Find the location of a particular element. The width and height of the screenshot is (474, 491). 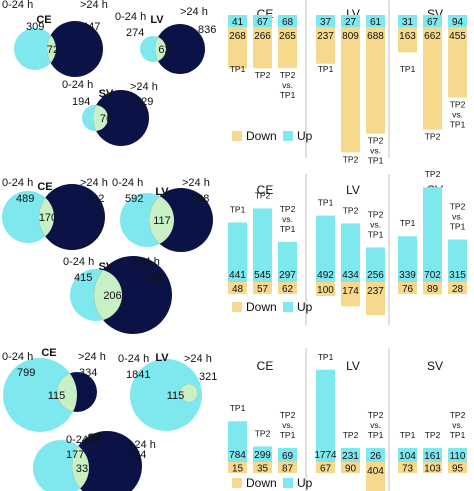

down-value-label: 89 is located at coordinates (433, 289).